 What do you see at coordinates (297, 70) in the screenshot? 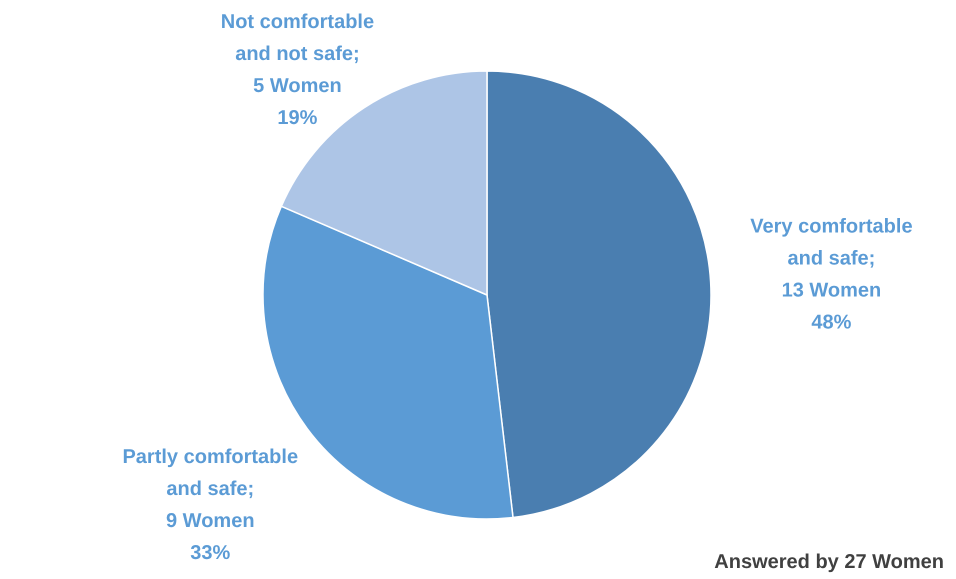
I see `slice-label: Not comfortable and not safe; 5 Women 19%` at bounding box center [297, 70].